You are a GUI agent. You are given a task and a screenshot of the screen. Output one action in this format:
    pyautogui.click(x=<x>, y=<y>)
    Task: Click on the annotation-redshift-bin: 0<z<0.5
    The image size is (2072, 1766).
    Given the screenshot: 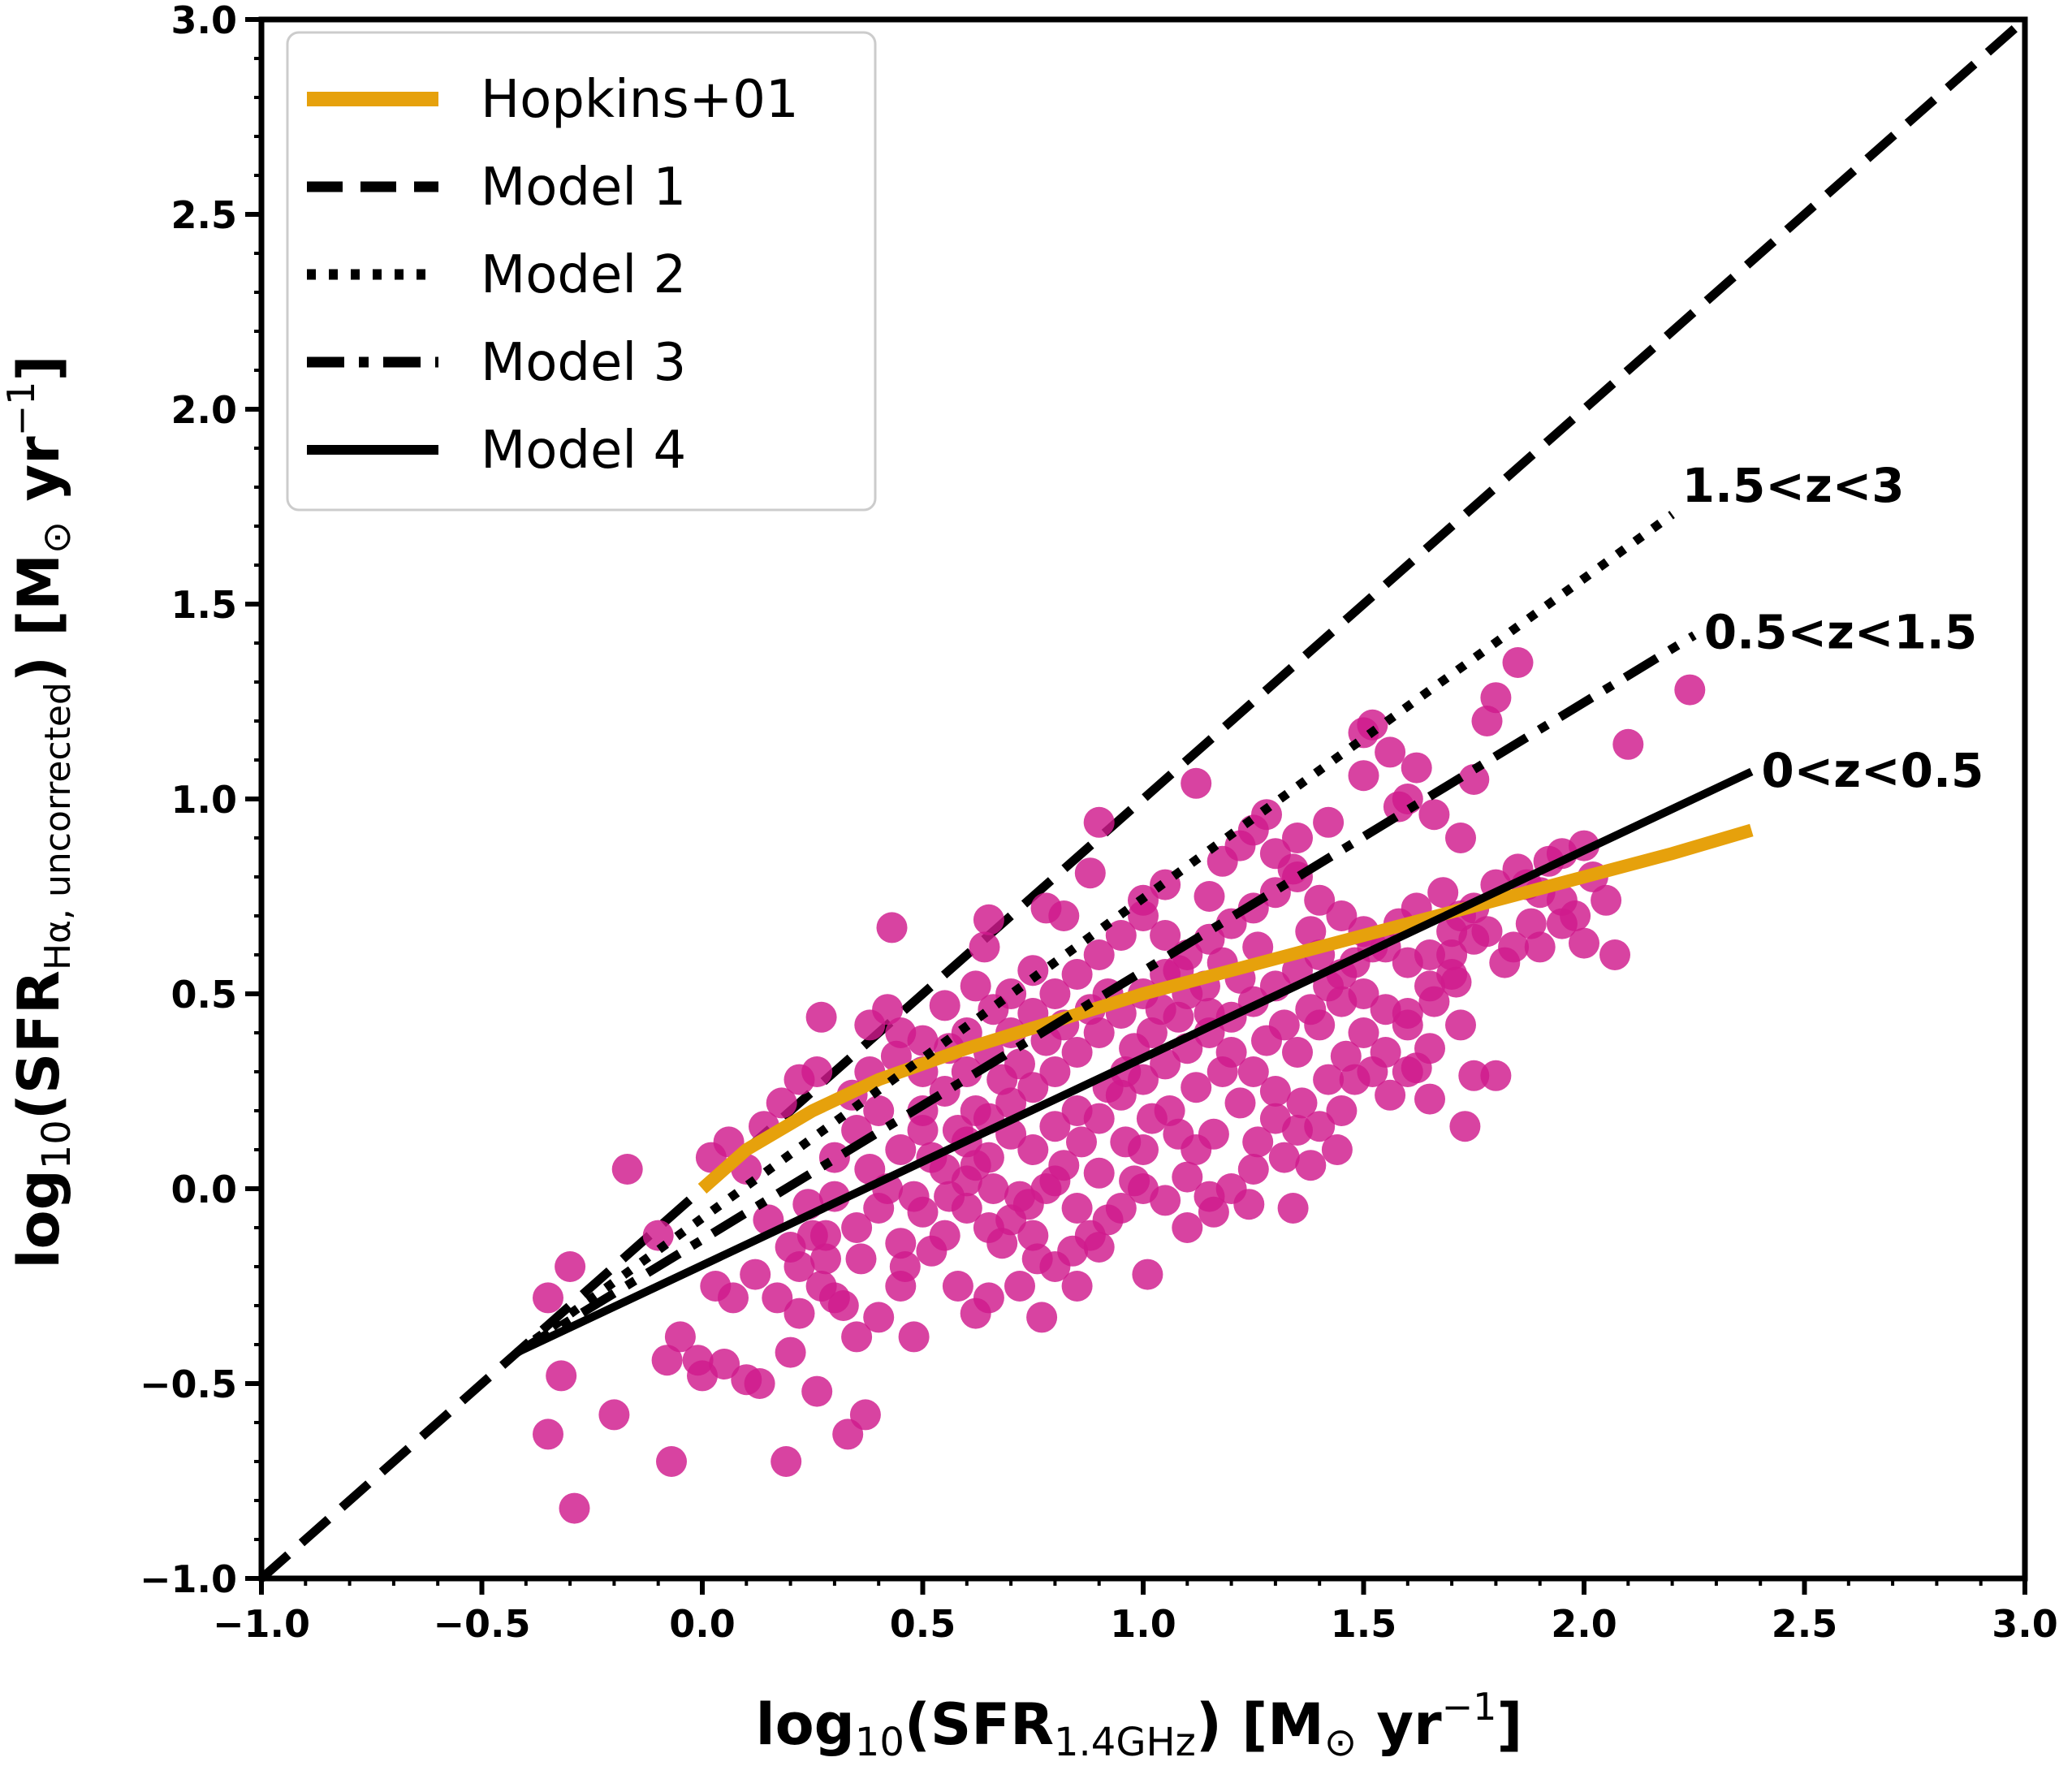 What is the action you would take?
    pyautogui.click(x=1872, y=770)
    